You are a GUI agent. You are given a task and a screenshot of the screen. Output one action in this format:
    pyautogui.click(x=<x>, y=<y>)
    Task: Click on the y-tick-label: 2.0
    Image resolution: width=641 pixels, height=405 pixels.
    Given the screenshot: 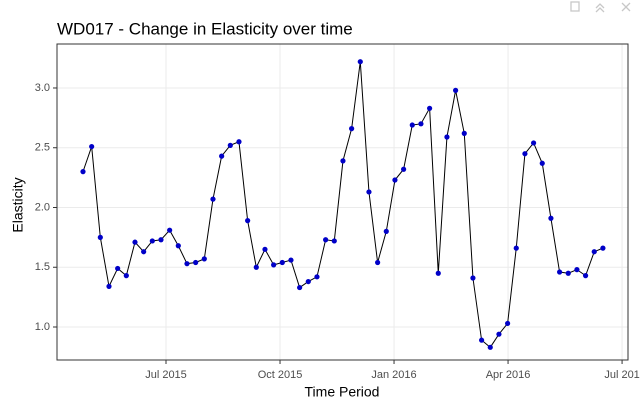 What is the action you would take?
    pyautogui.click(x=42, y=207)
    